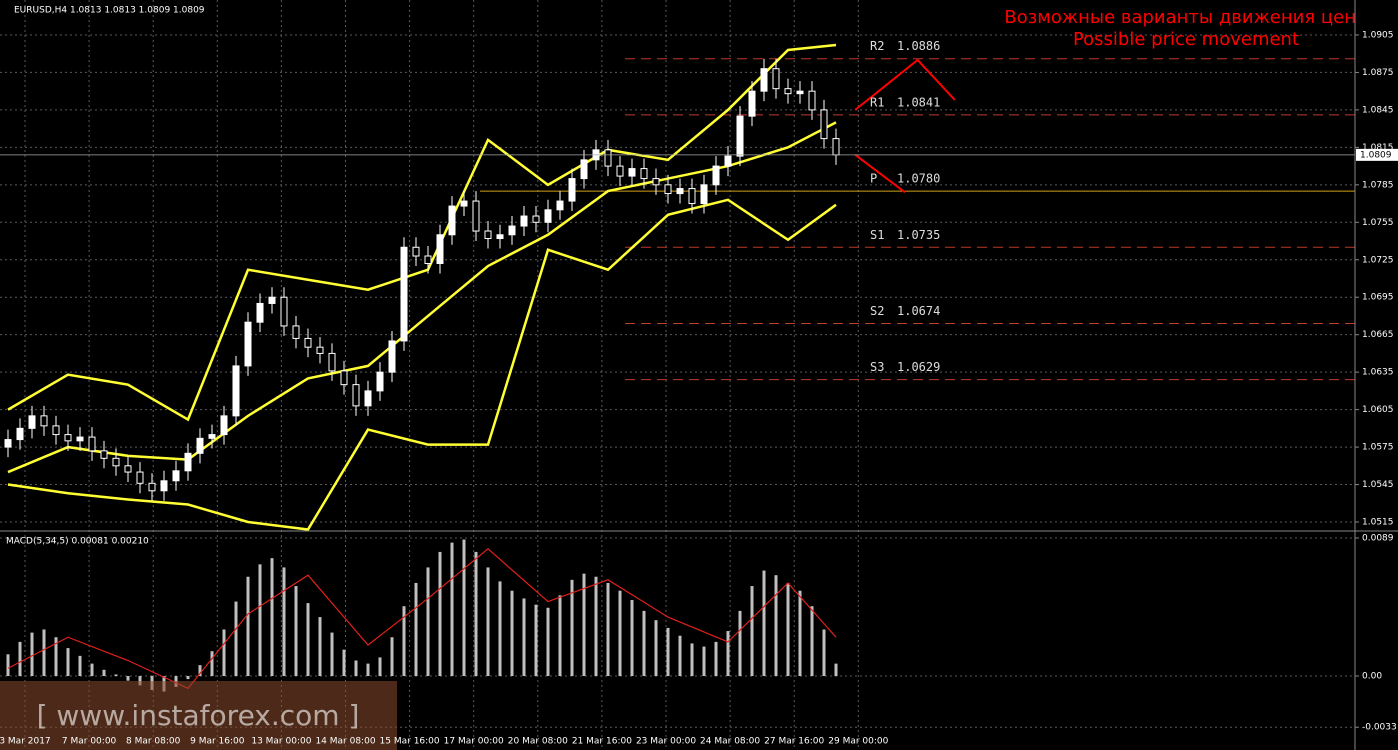 Image resolution: width=1398 pixels, height=750 pixels. What do you see at coordinates (918, 367) in the screenshot?
I see `level-value: 1.0629` at bounding box center [918, 367].